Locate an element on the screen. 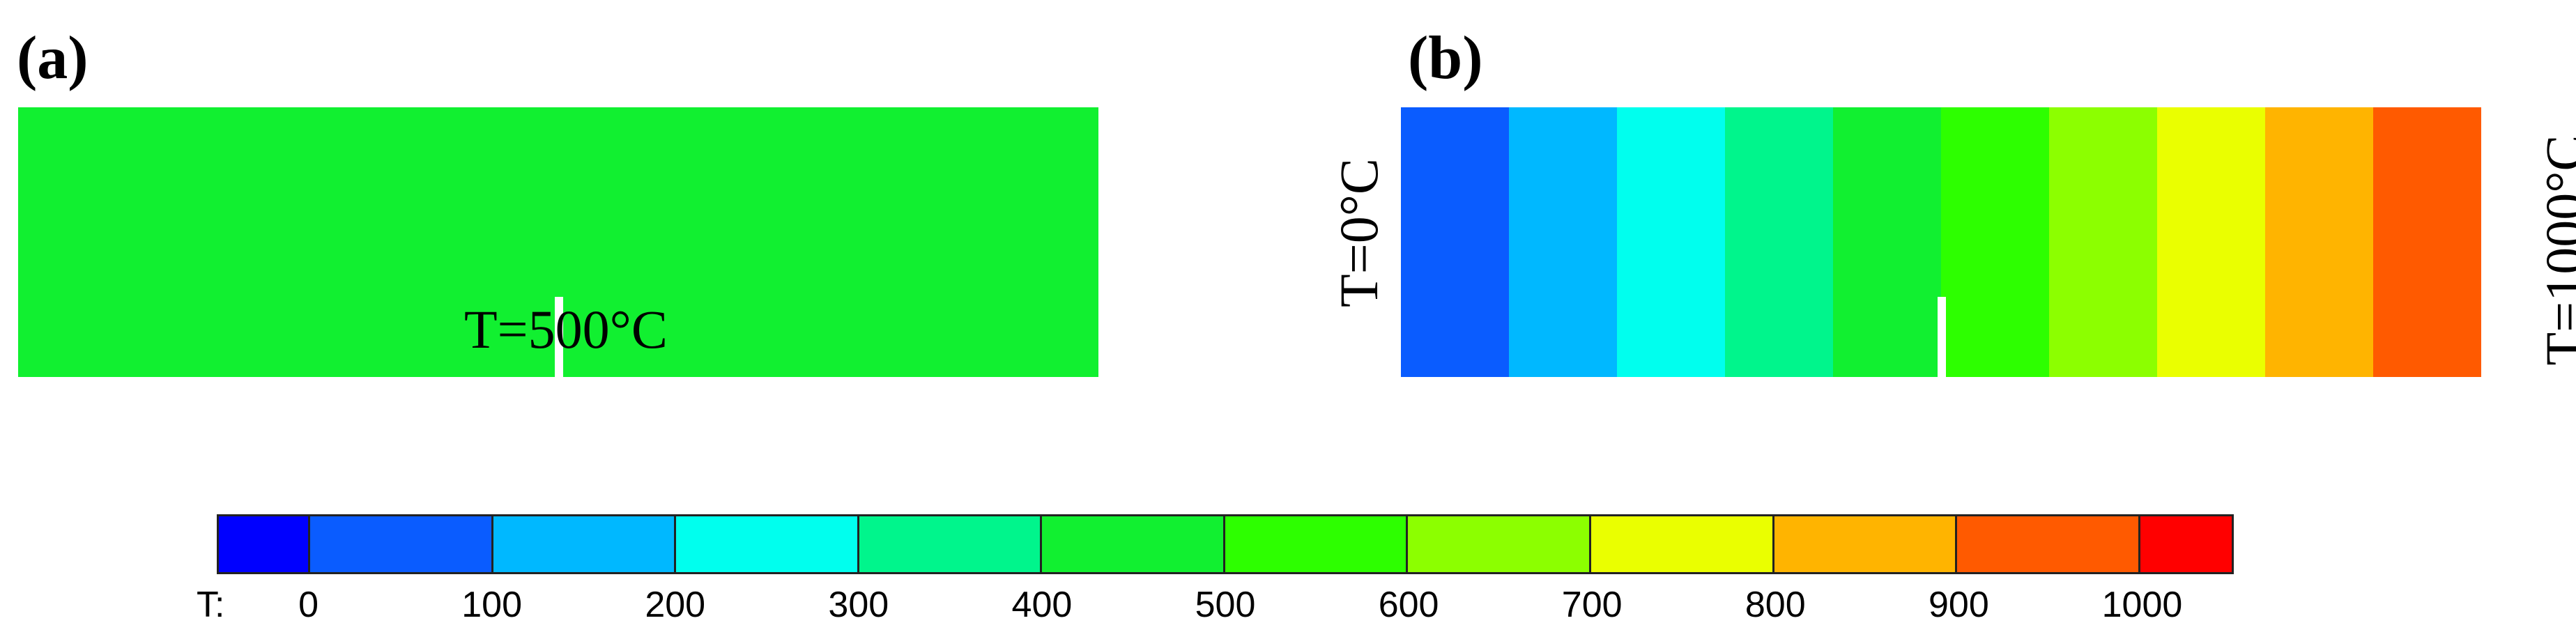  colorbar-tick-label: 1000 is located at coordinates (2142, 605).